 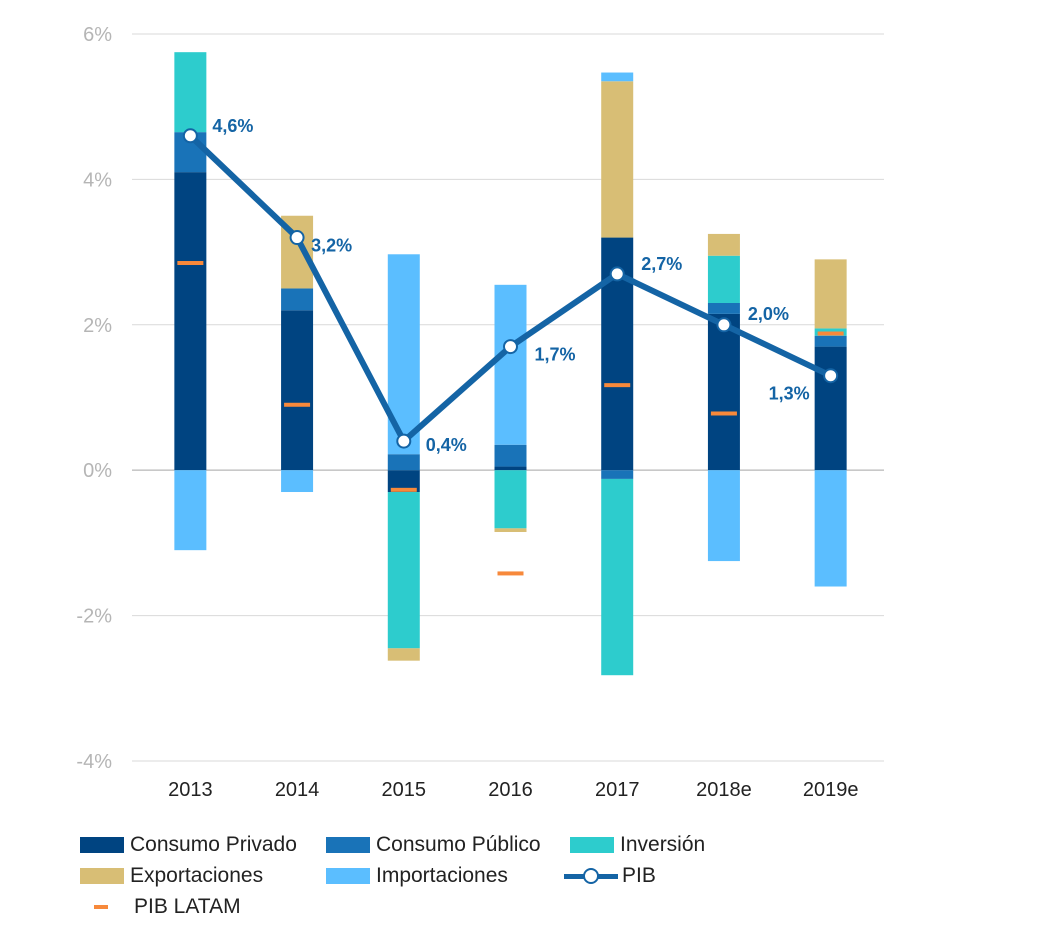 What do you see at coordinates (404, 790) in the screenshot?
I see `x-tick-label: 2015` at bounding box center [404, 790].